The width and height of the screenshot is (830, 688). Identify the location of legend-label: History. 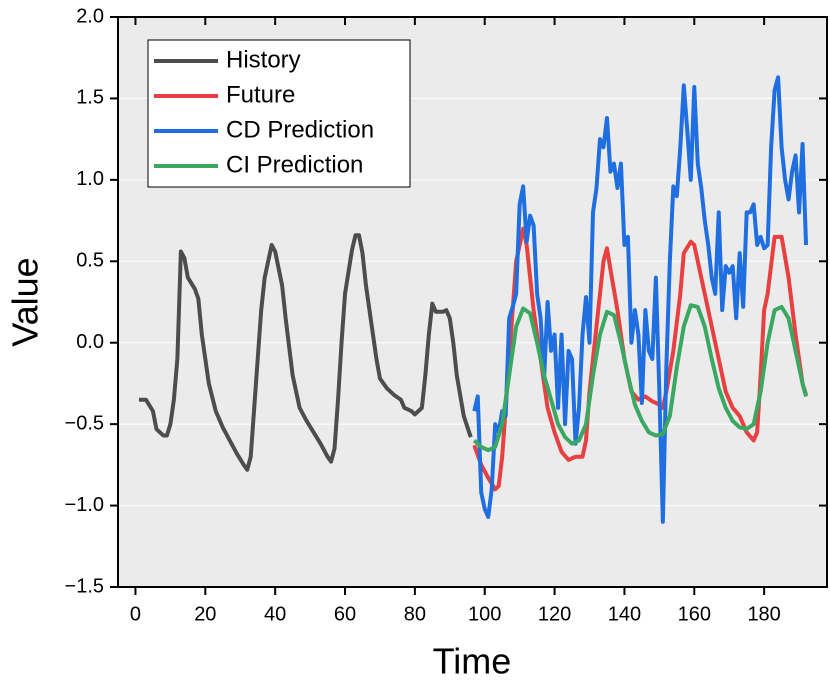
(263, 59).